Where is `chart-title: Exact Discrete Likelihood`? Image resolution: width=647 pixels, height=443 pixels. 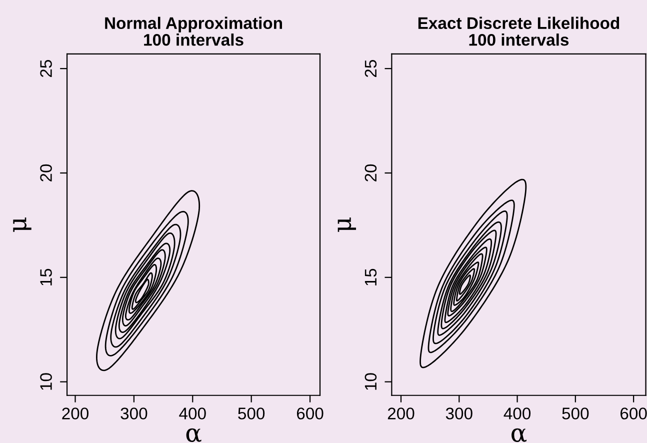 chart-title: Exact Discrete Likelihood is located at coordinates (519, 23).